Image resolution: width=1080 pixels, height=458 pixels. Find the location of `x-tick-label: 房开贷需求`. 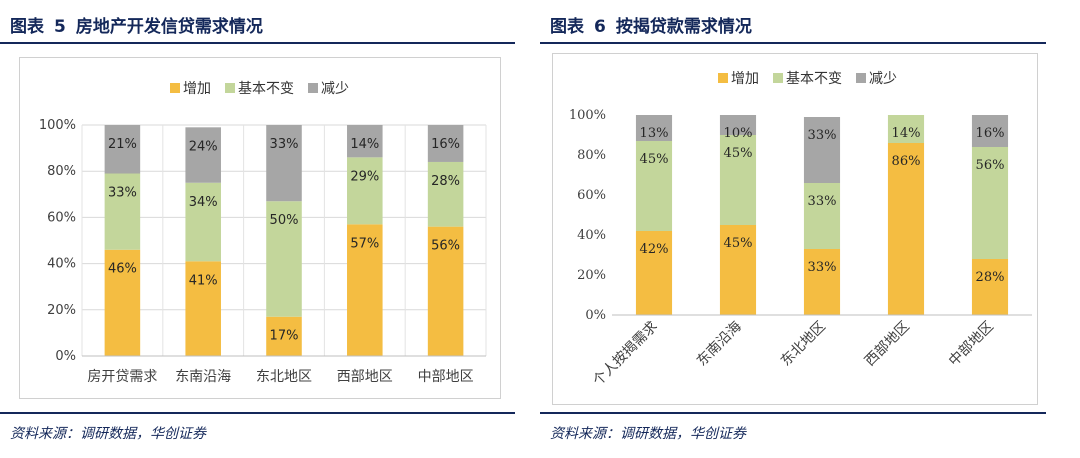

x-tick-label: 房开贷需求 is located at coordinates (122, 377).